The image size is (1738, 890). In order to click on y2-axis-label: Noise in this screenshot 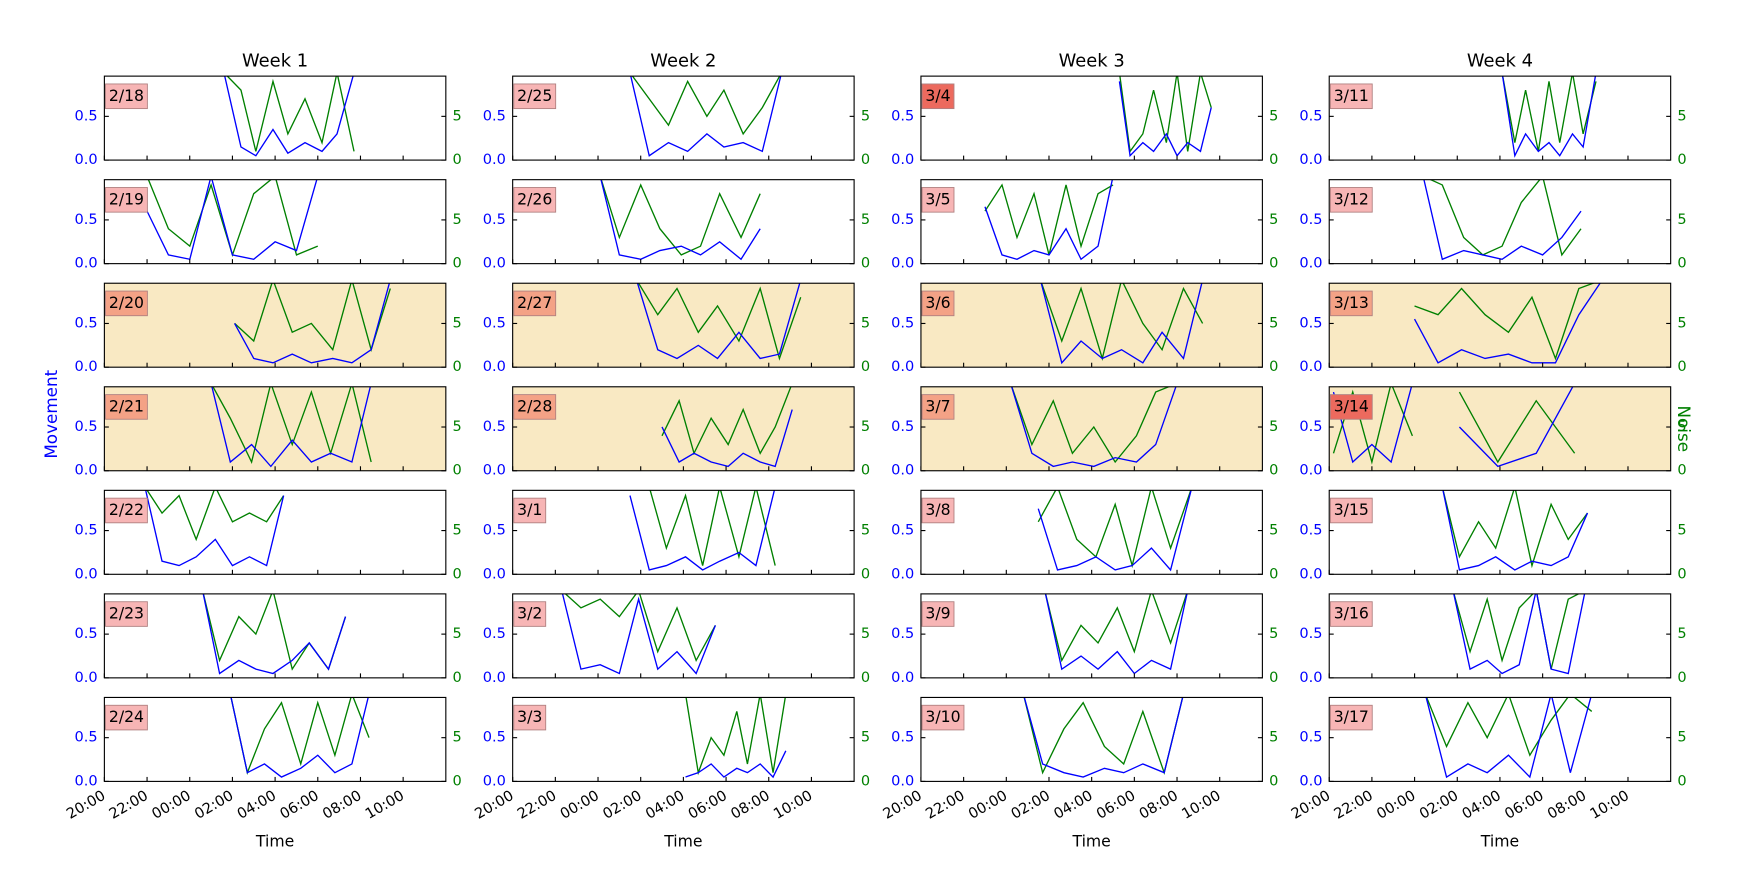, I will do `click(1684, 428)`.